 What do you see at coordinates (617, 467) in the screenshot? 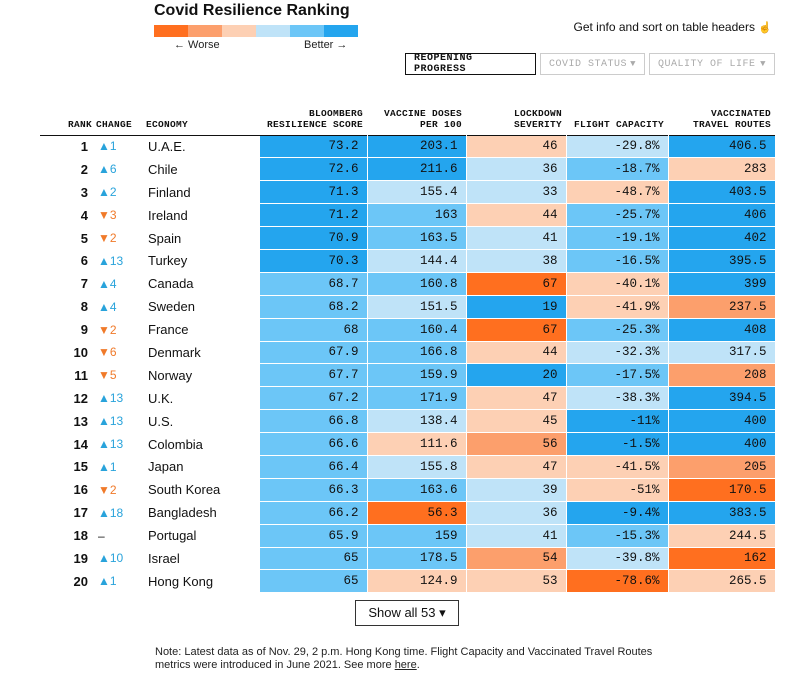
I see `flight-cell: -41.5%` at bounding box center [617, 467].